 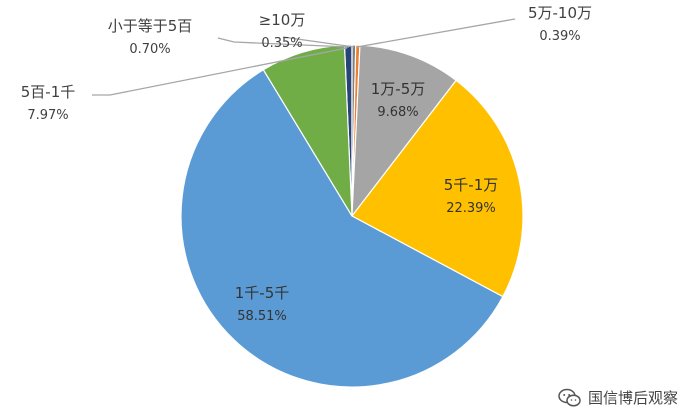 I want to click on wechat-icon, so click(x=569, y=397).